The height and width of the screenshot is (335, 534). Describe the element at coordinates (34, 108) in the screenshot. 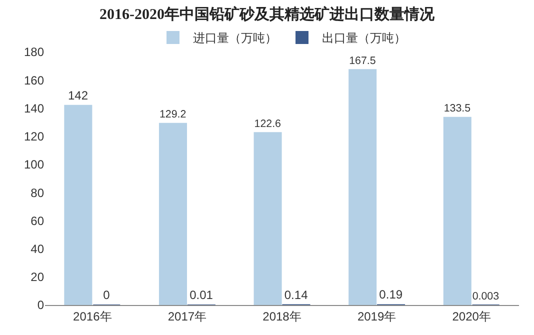

I see `y-tick-label: 140` at that location.